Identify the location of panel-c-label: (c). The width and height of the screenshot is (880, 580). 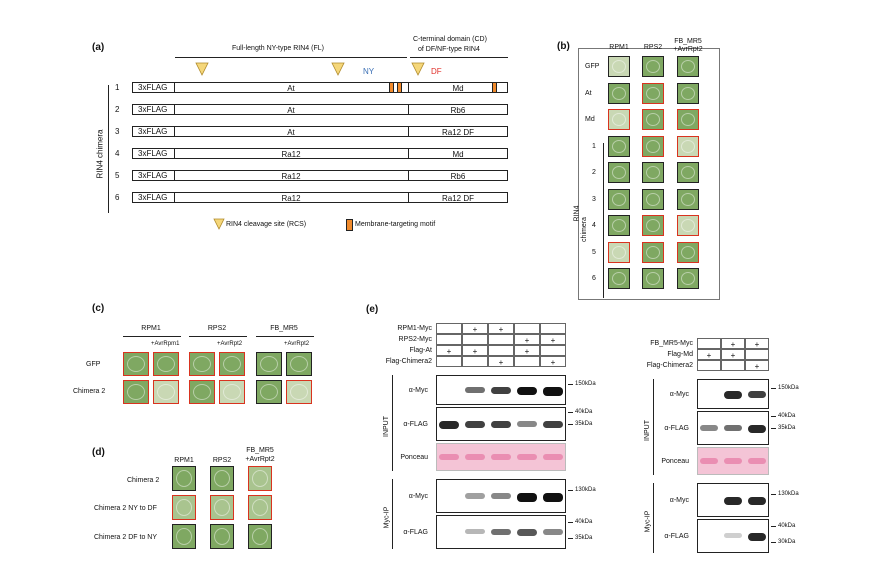
(98, 308).